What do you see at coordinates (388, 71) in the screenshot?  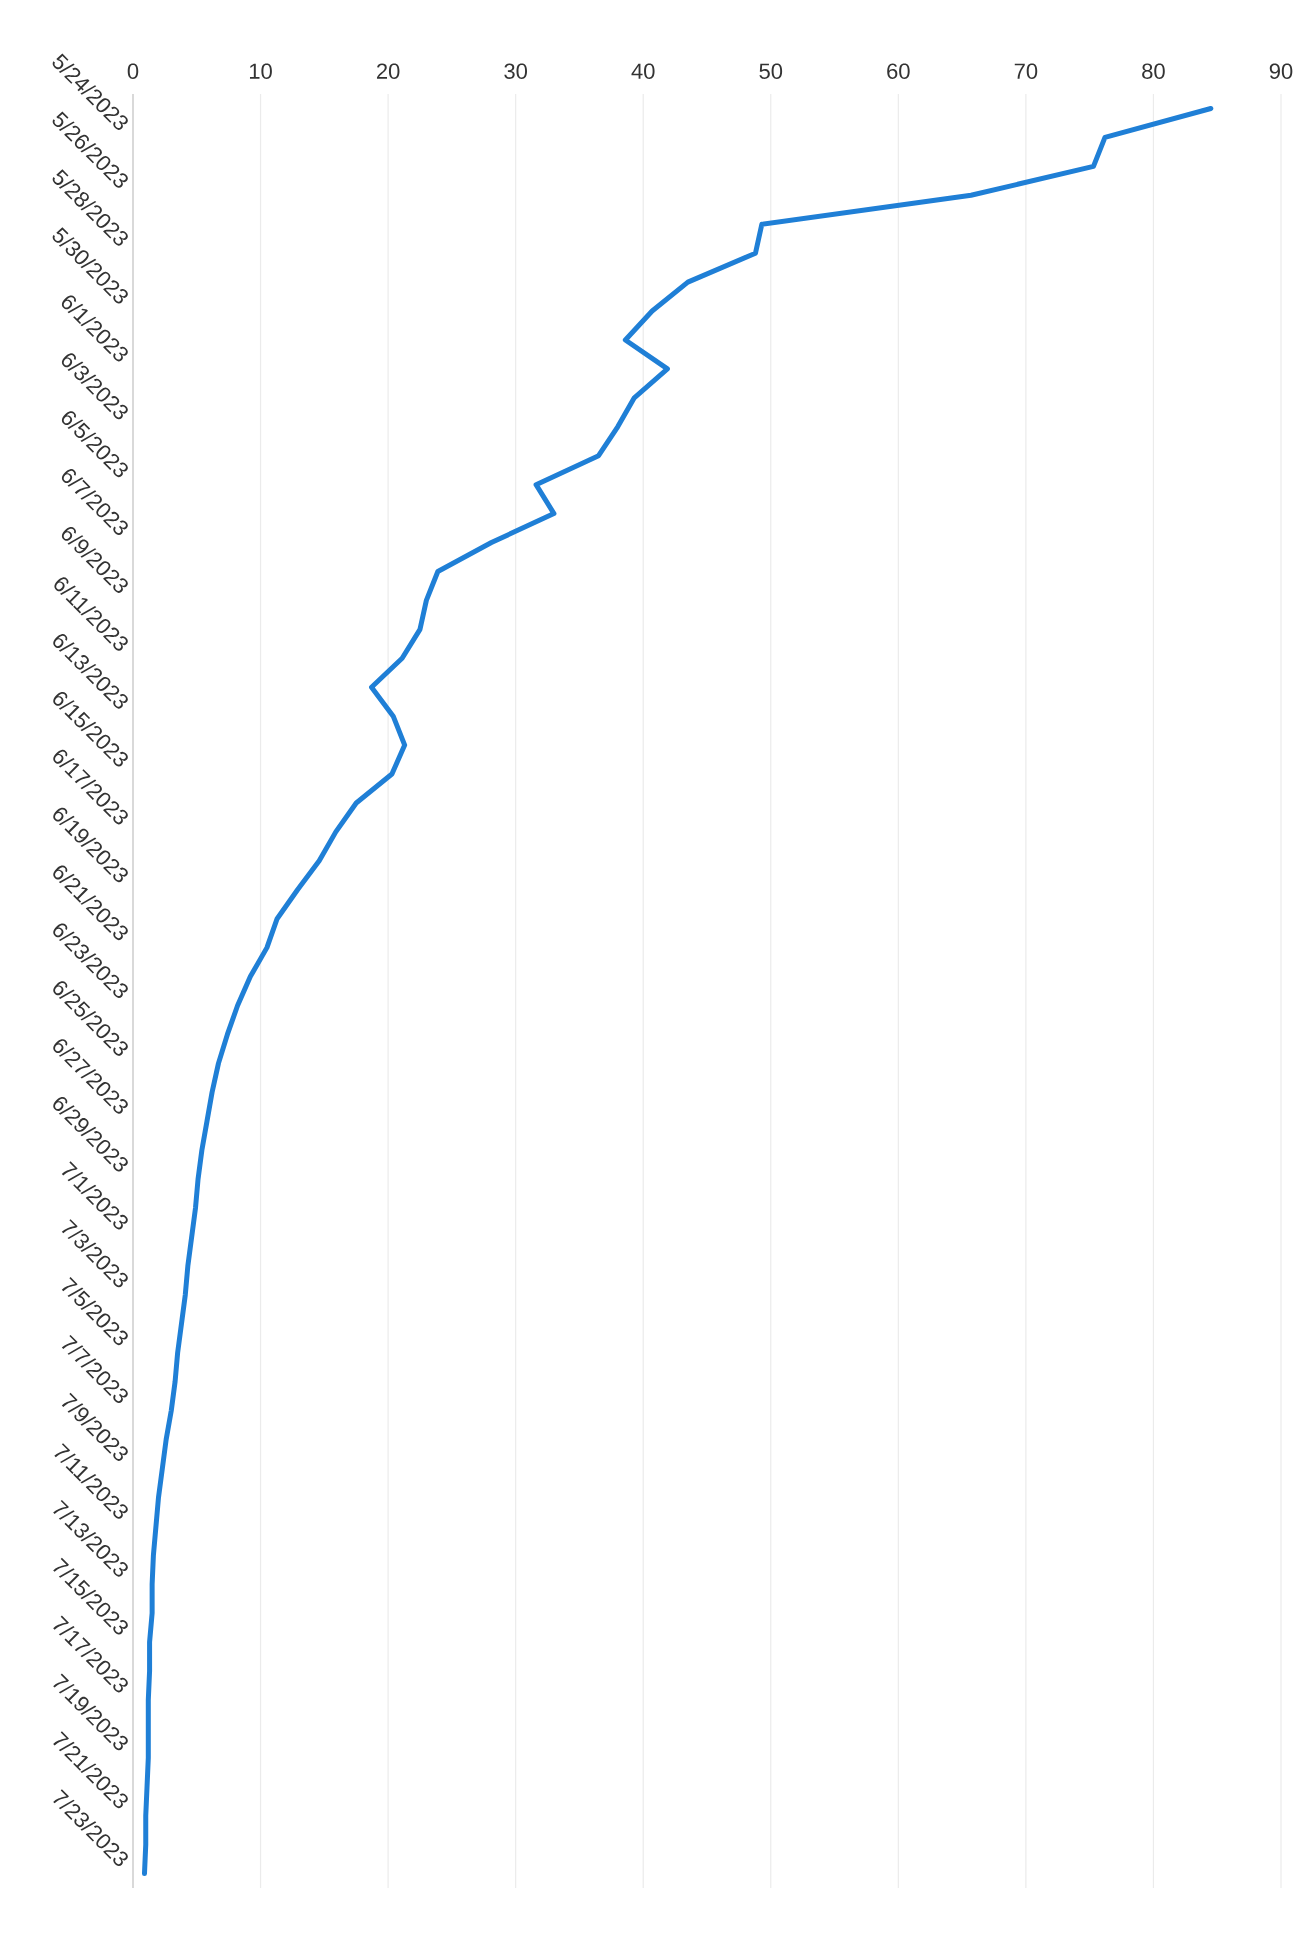 I see `x-tick-label: 20` at bounding box center [388, 71].